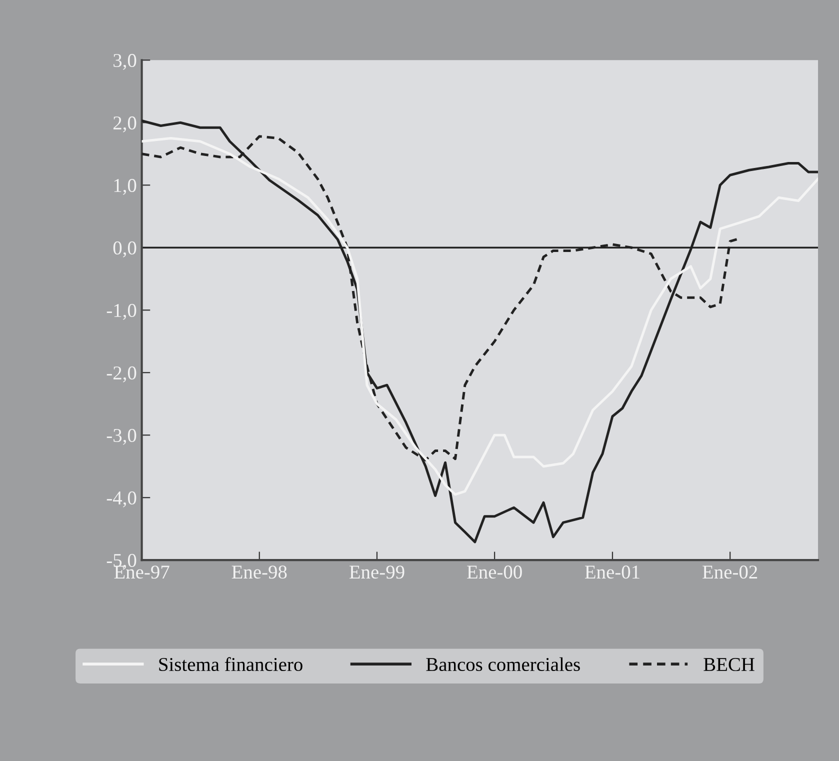 This screenshot has width=839, height=761. What do you see at coordinates (259, 572) in the screenshot?
I see `x-tick-label: Ene-98` at bounding box center [259, 572].